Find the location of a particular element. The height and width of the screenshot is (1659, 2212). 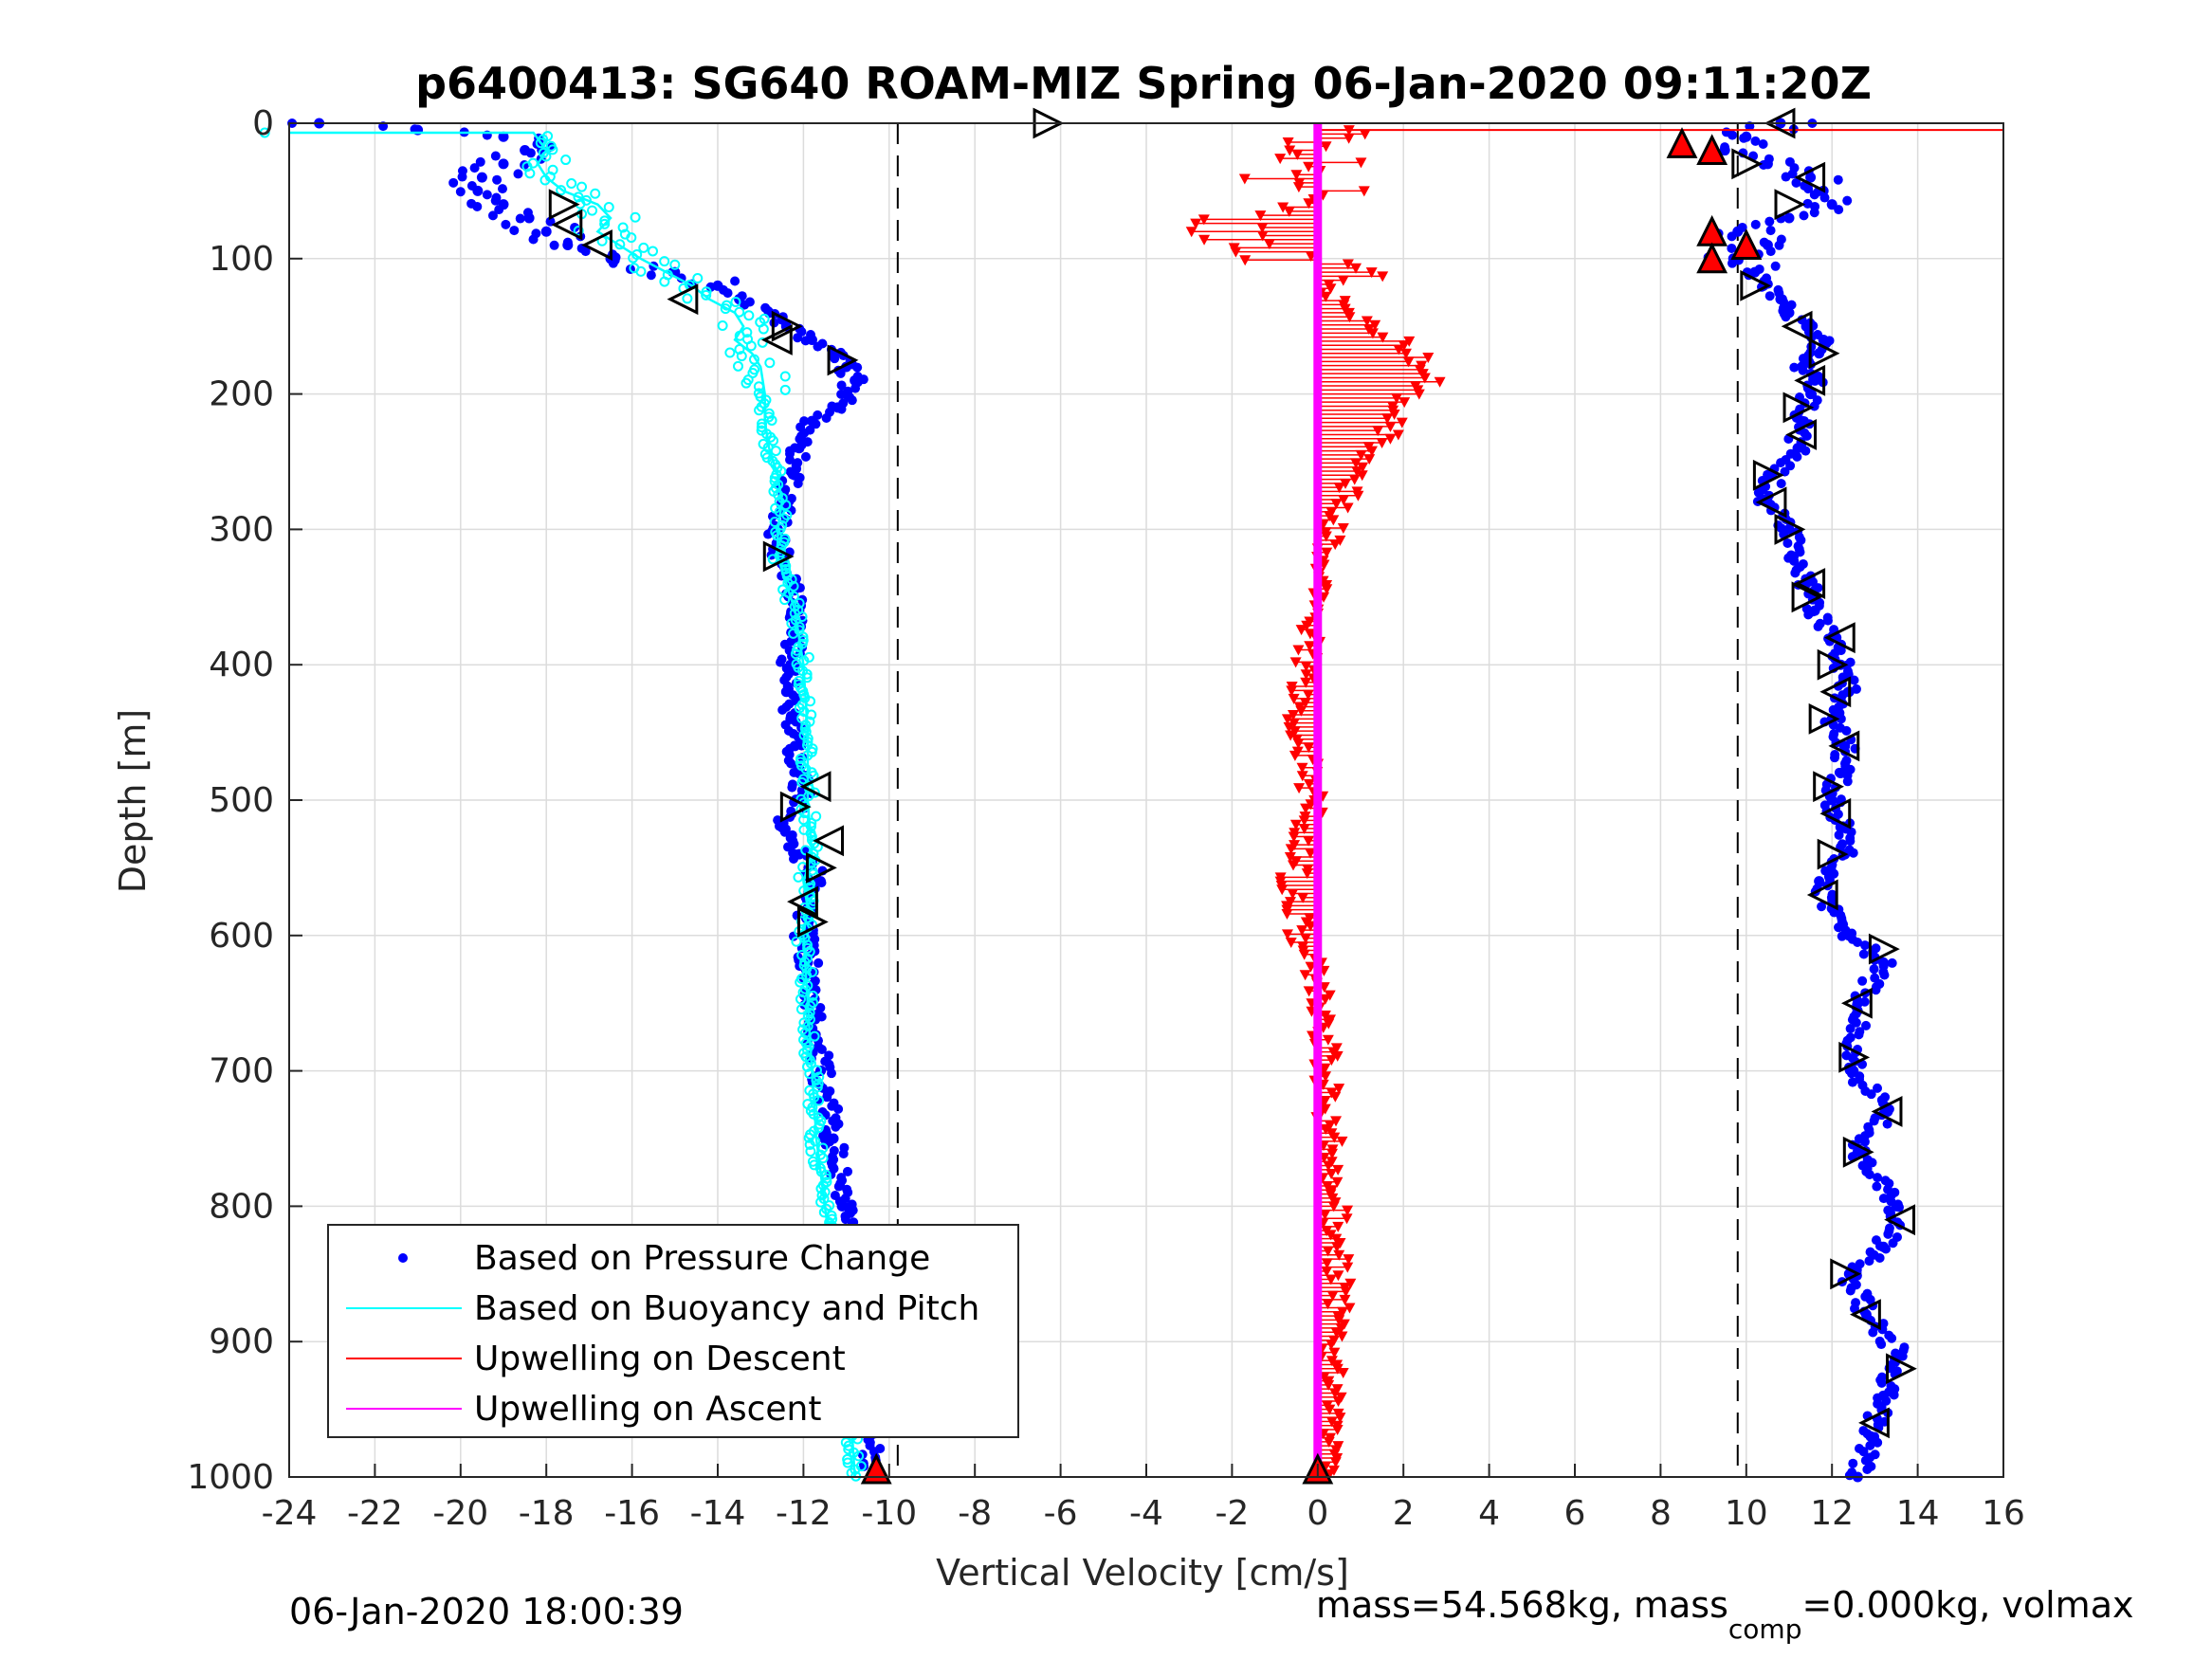

footer-mass-sub: comp is located at coordinates (1765, 1629).